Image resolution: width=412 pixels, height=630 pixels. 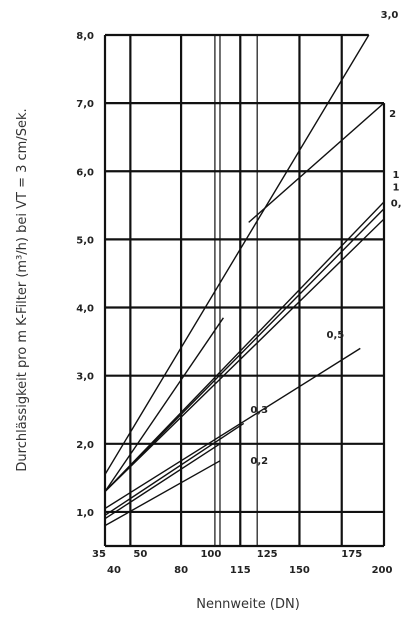 I want to click on y-tick-label: 3,0, so click(x=85, y=377).